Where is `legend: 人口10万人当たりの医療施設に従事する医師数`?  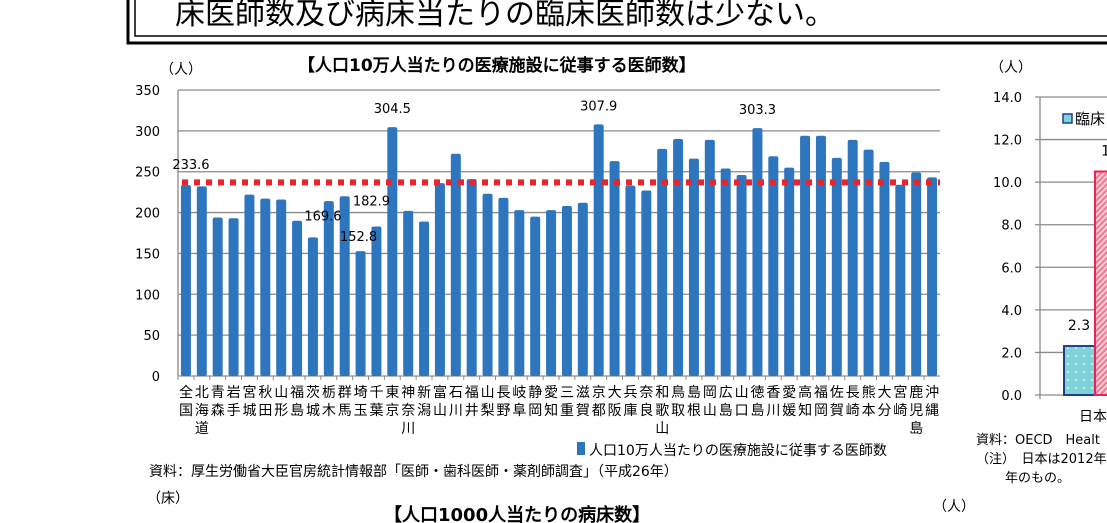
legend: 人口10万人当たりの医療施設に従事する医師数 is located at coordinates (732, 450).